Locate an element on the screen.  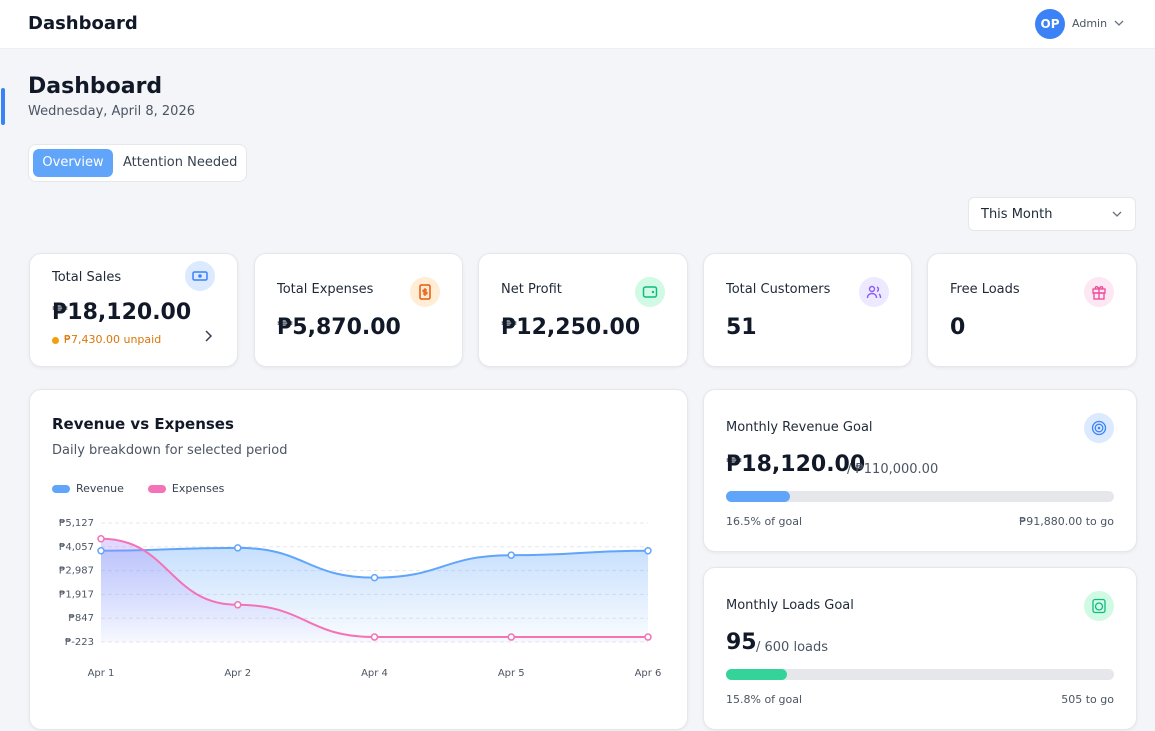
stat-card: Net Profit ₱12,250.00 is located at coordinates (583, 310).